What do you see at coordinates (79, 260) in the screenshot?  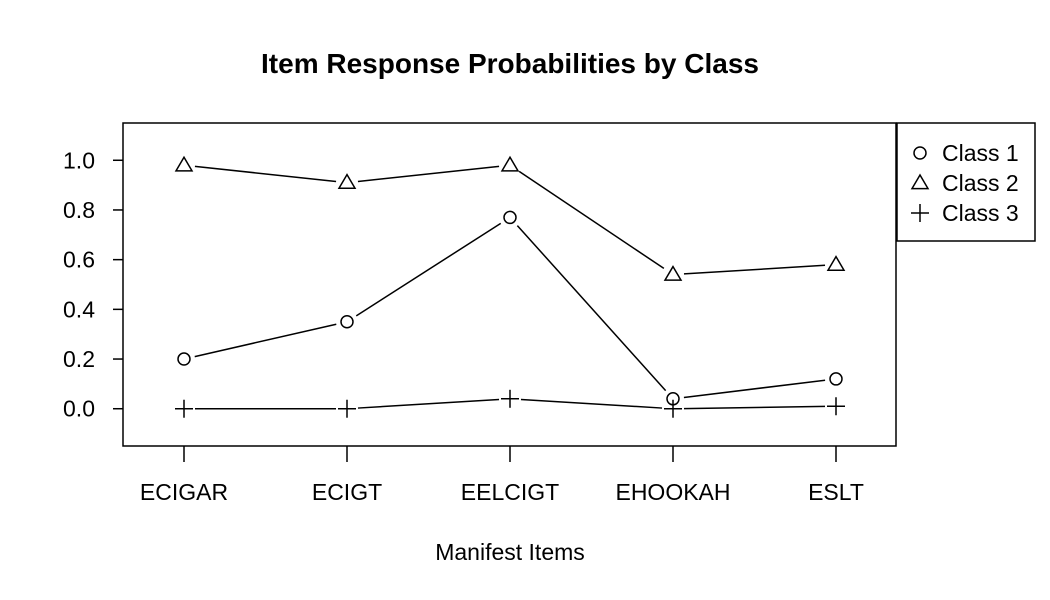 I see `y-tick-label: 0.6` at bounding box center [79, 260].